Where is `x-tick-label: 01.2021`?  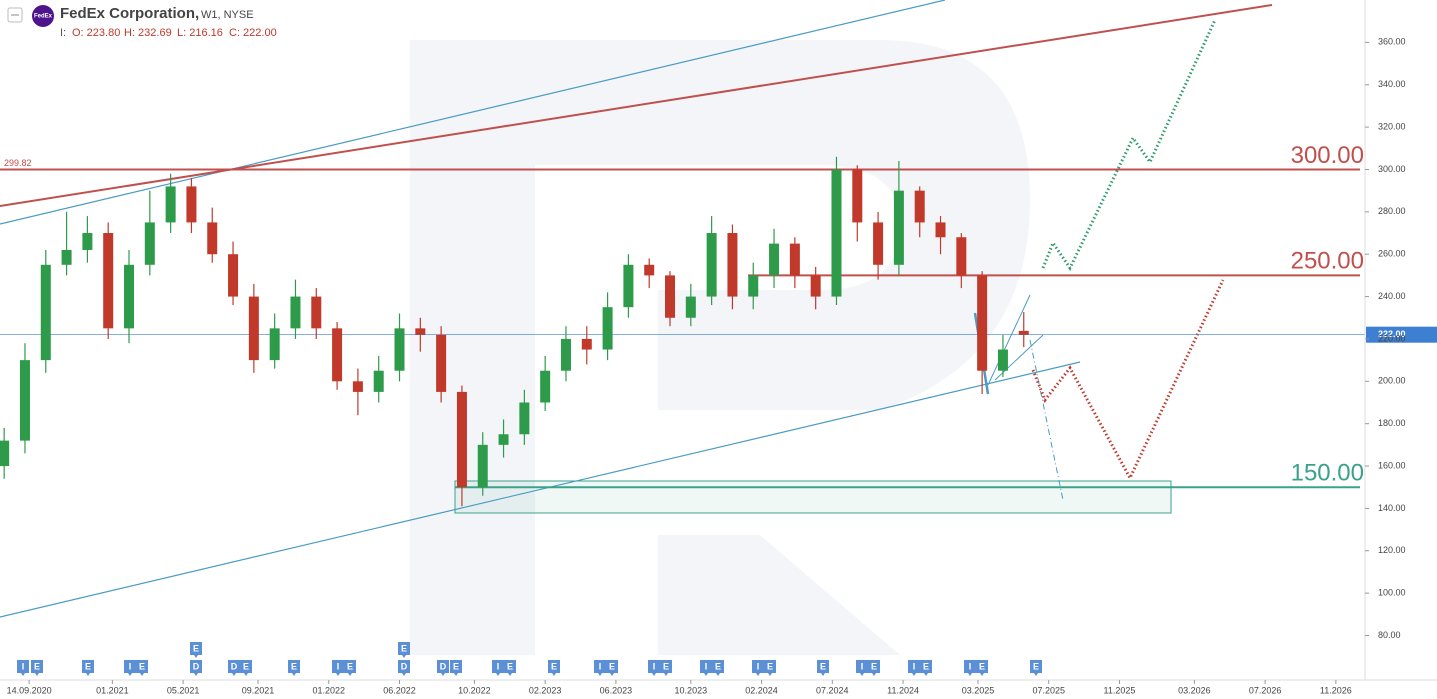 x-tick-label: 01.2021 is located at coordinates (112, 690).